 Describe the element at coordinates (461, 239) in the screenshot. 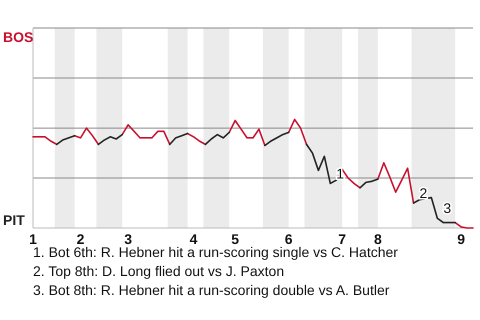

I see `x-tick-label: 9` at that location.